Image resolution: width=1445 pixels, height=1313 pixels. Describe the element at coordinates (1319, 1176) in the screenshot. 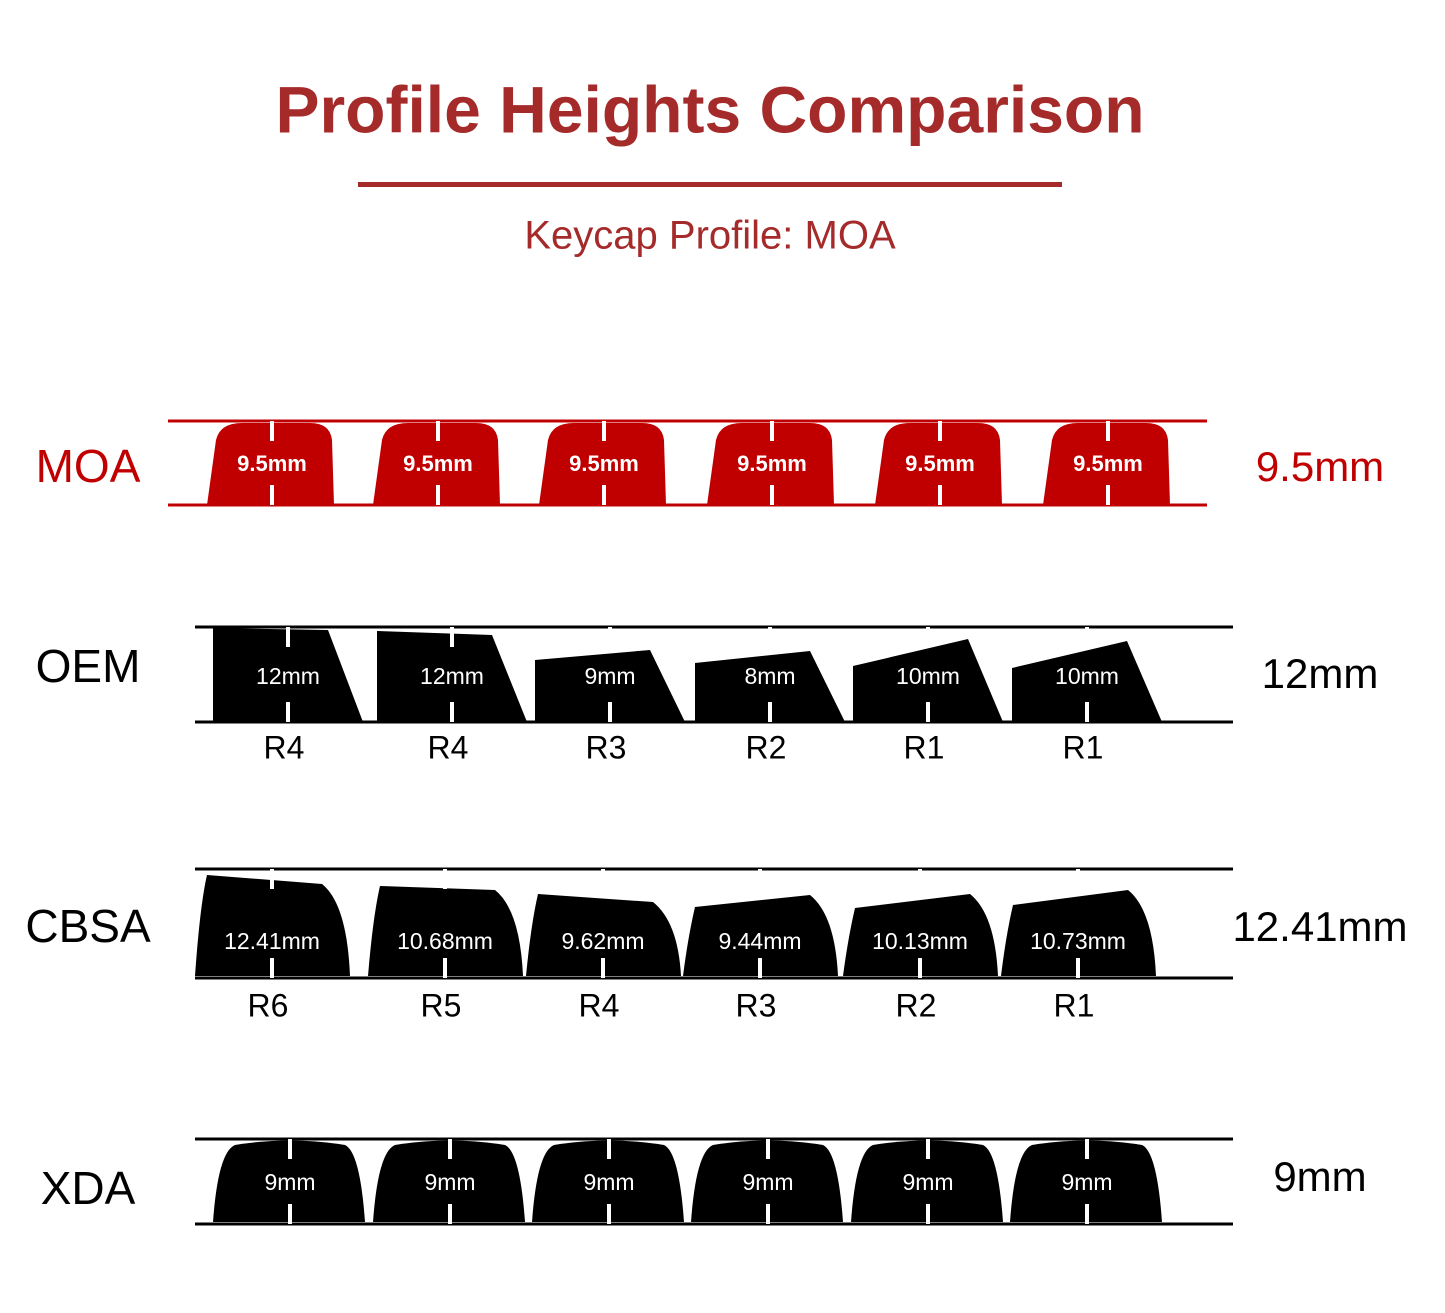

I see `profile-height: 9mm` at that location.